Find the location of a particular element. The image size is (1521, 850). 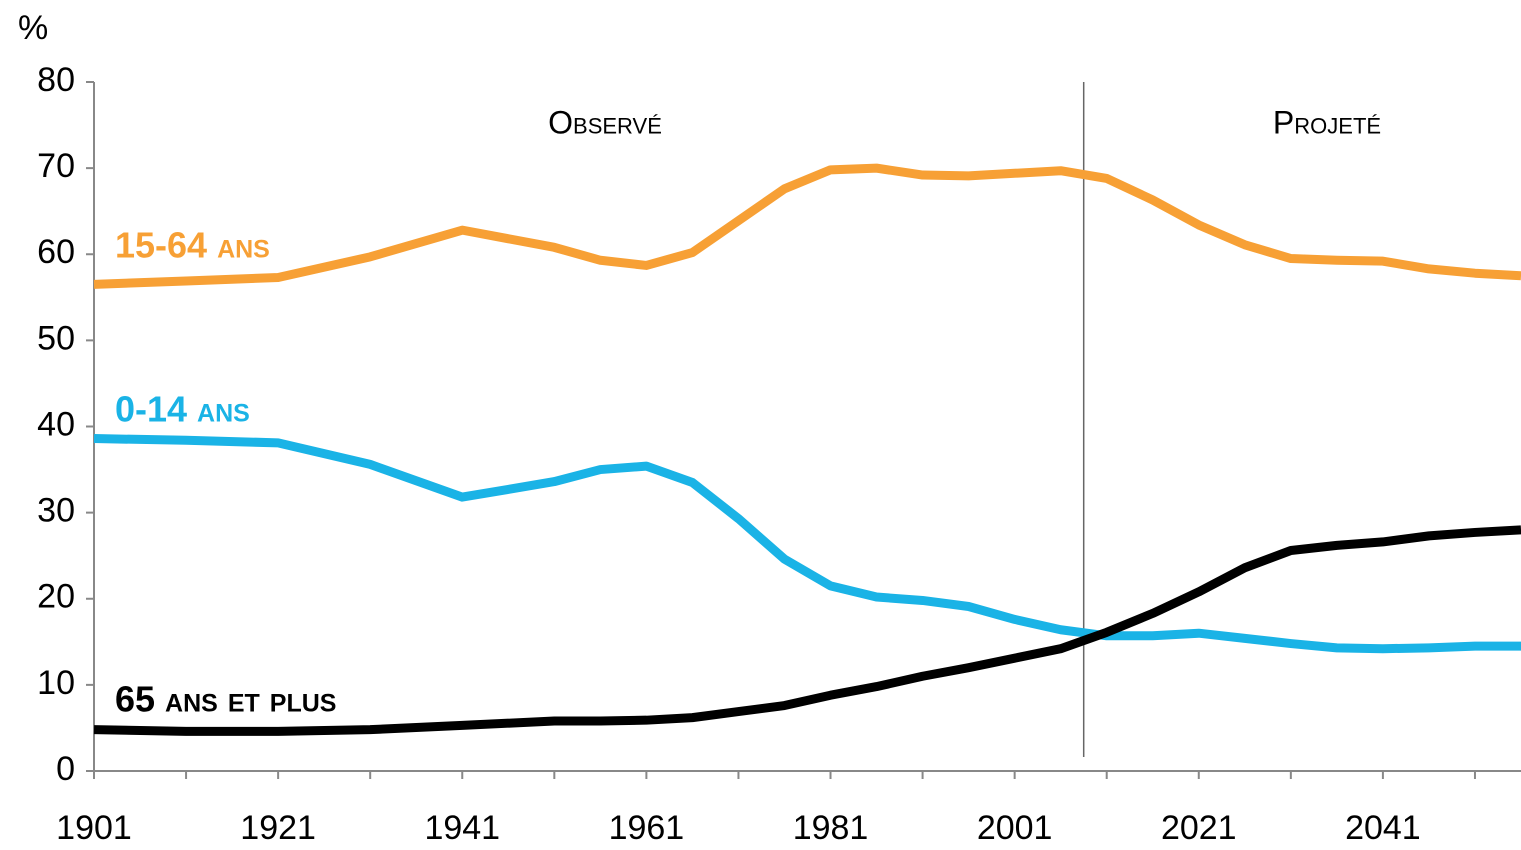

x-tick-label: 1941 is located at coordinates (462, 828).